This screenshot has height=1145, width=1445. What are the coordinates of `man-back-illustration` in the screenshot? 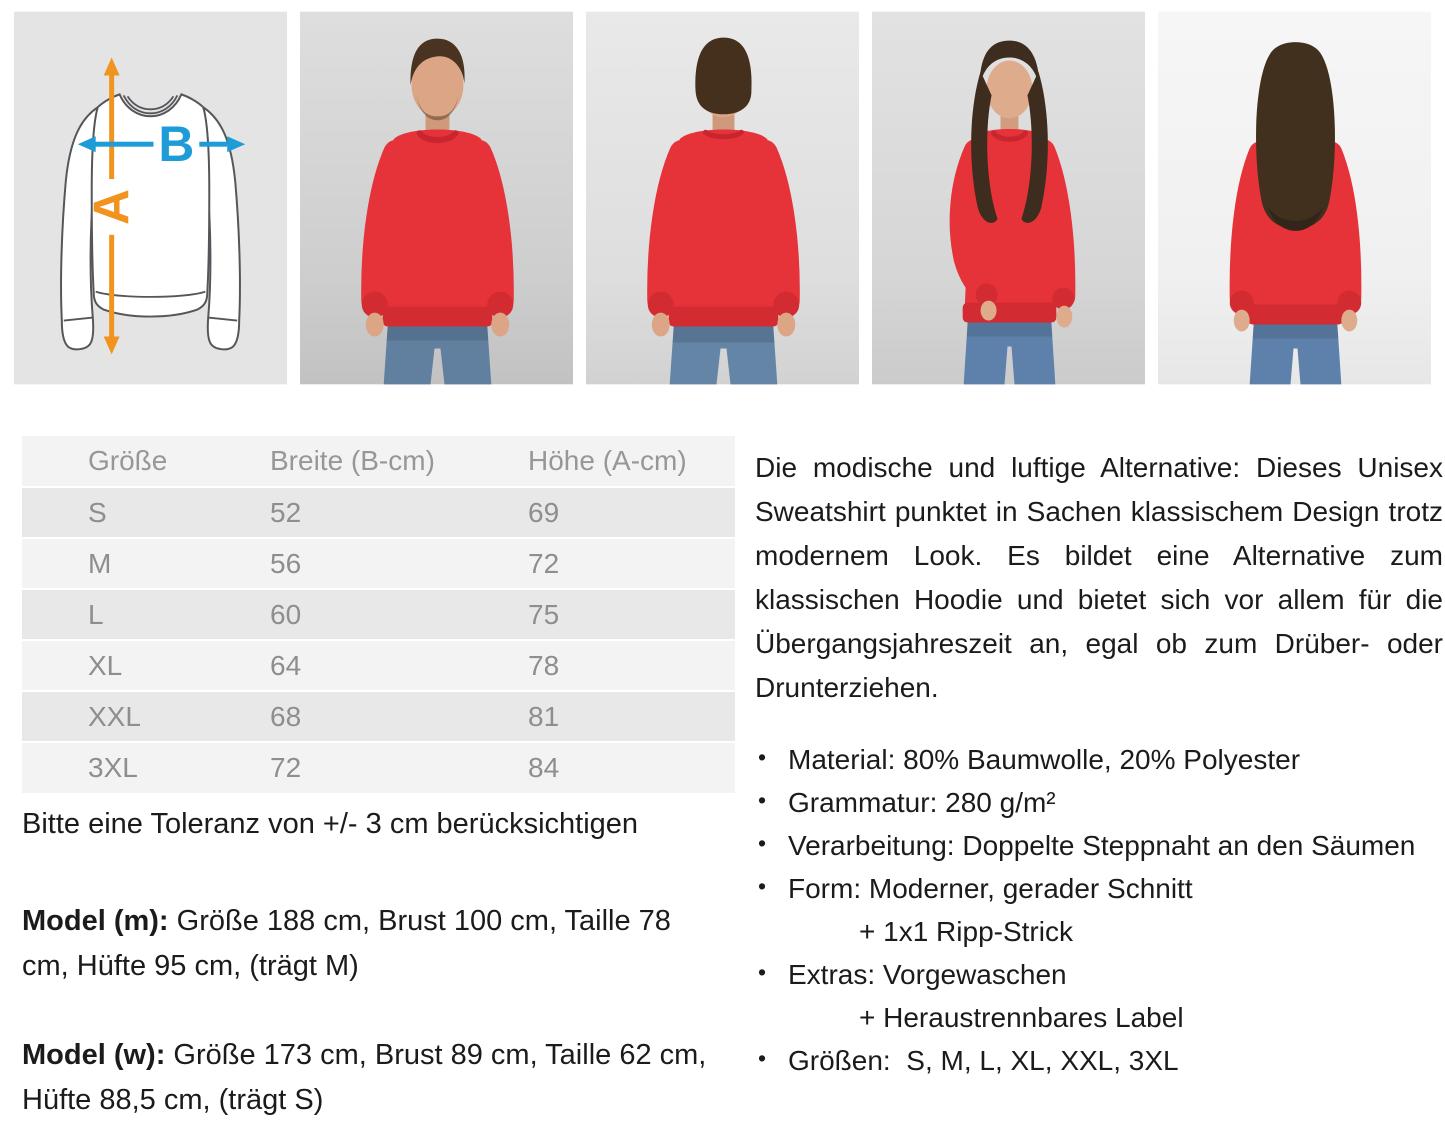 It's located at (722, 198).